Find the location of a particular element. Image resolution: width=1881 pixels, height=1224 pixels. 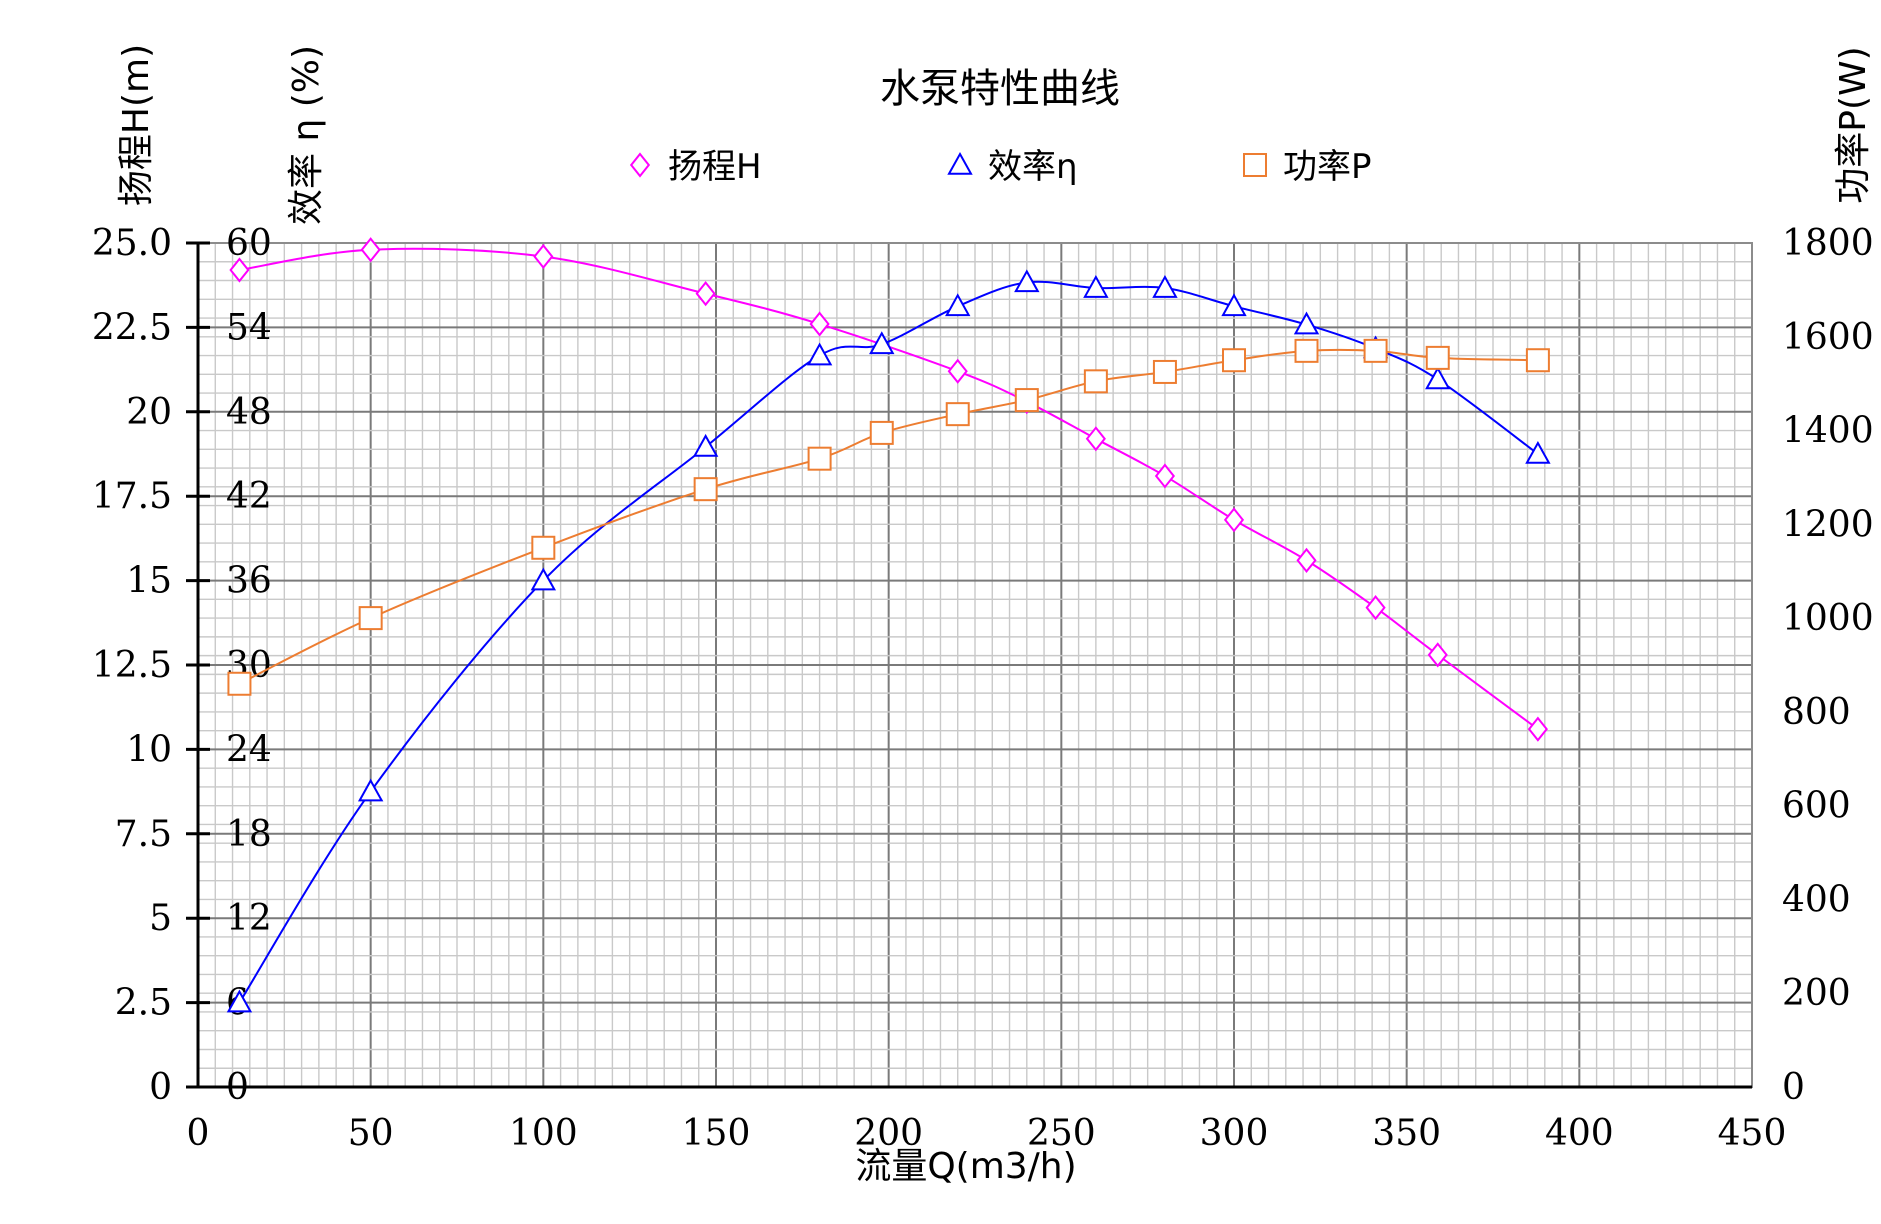

x-tick-label: 350 is located at coordinates (1406, 1133).